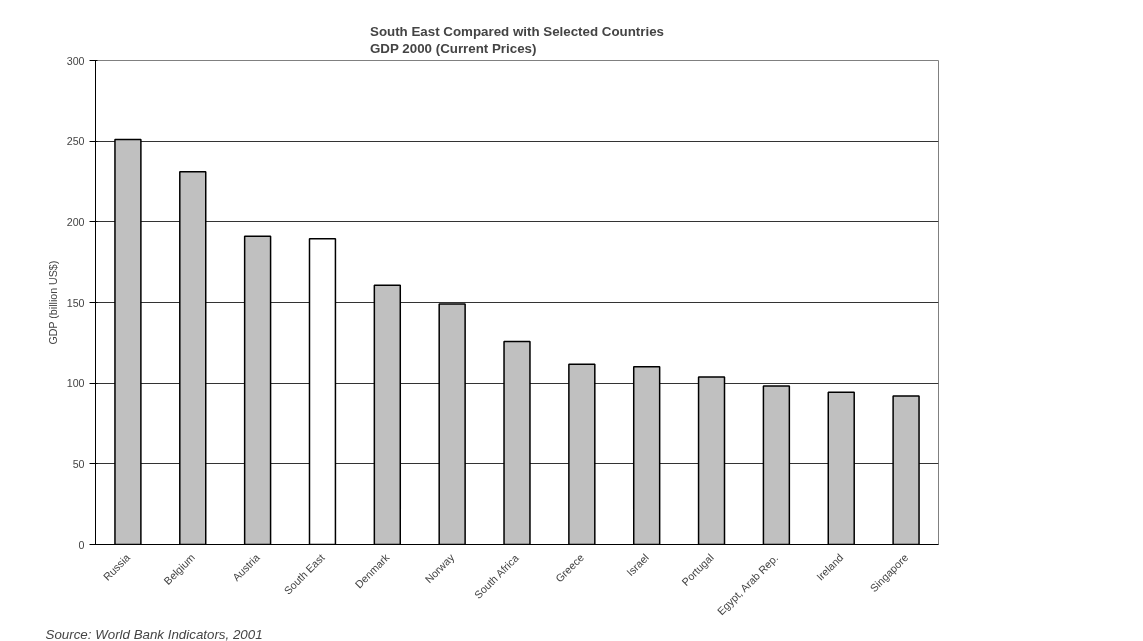  I want to click on y-tick-label: 300, so click(75, 60).